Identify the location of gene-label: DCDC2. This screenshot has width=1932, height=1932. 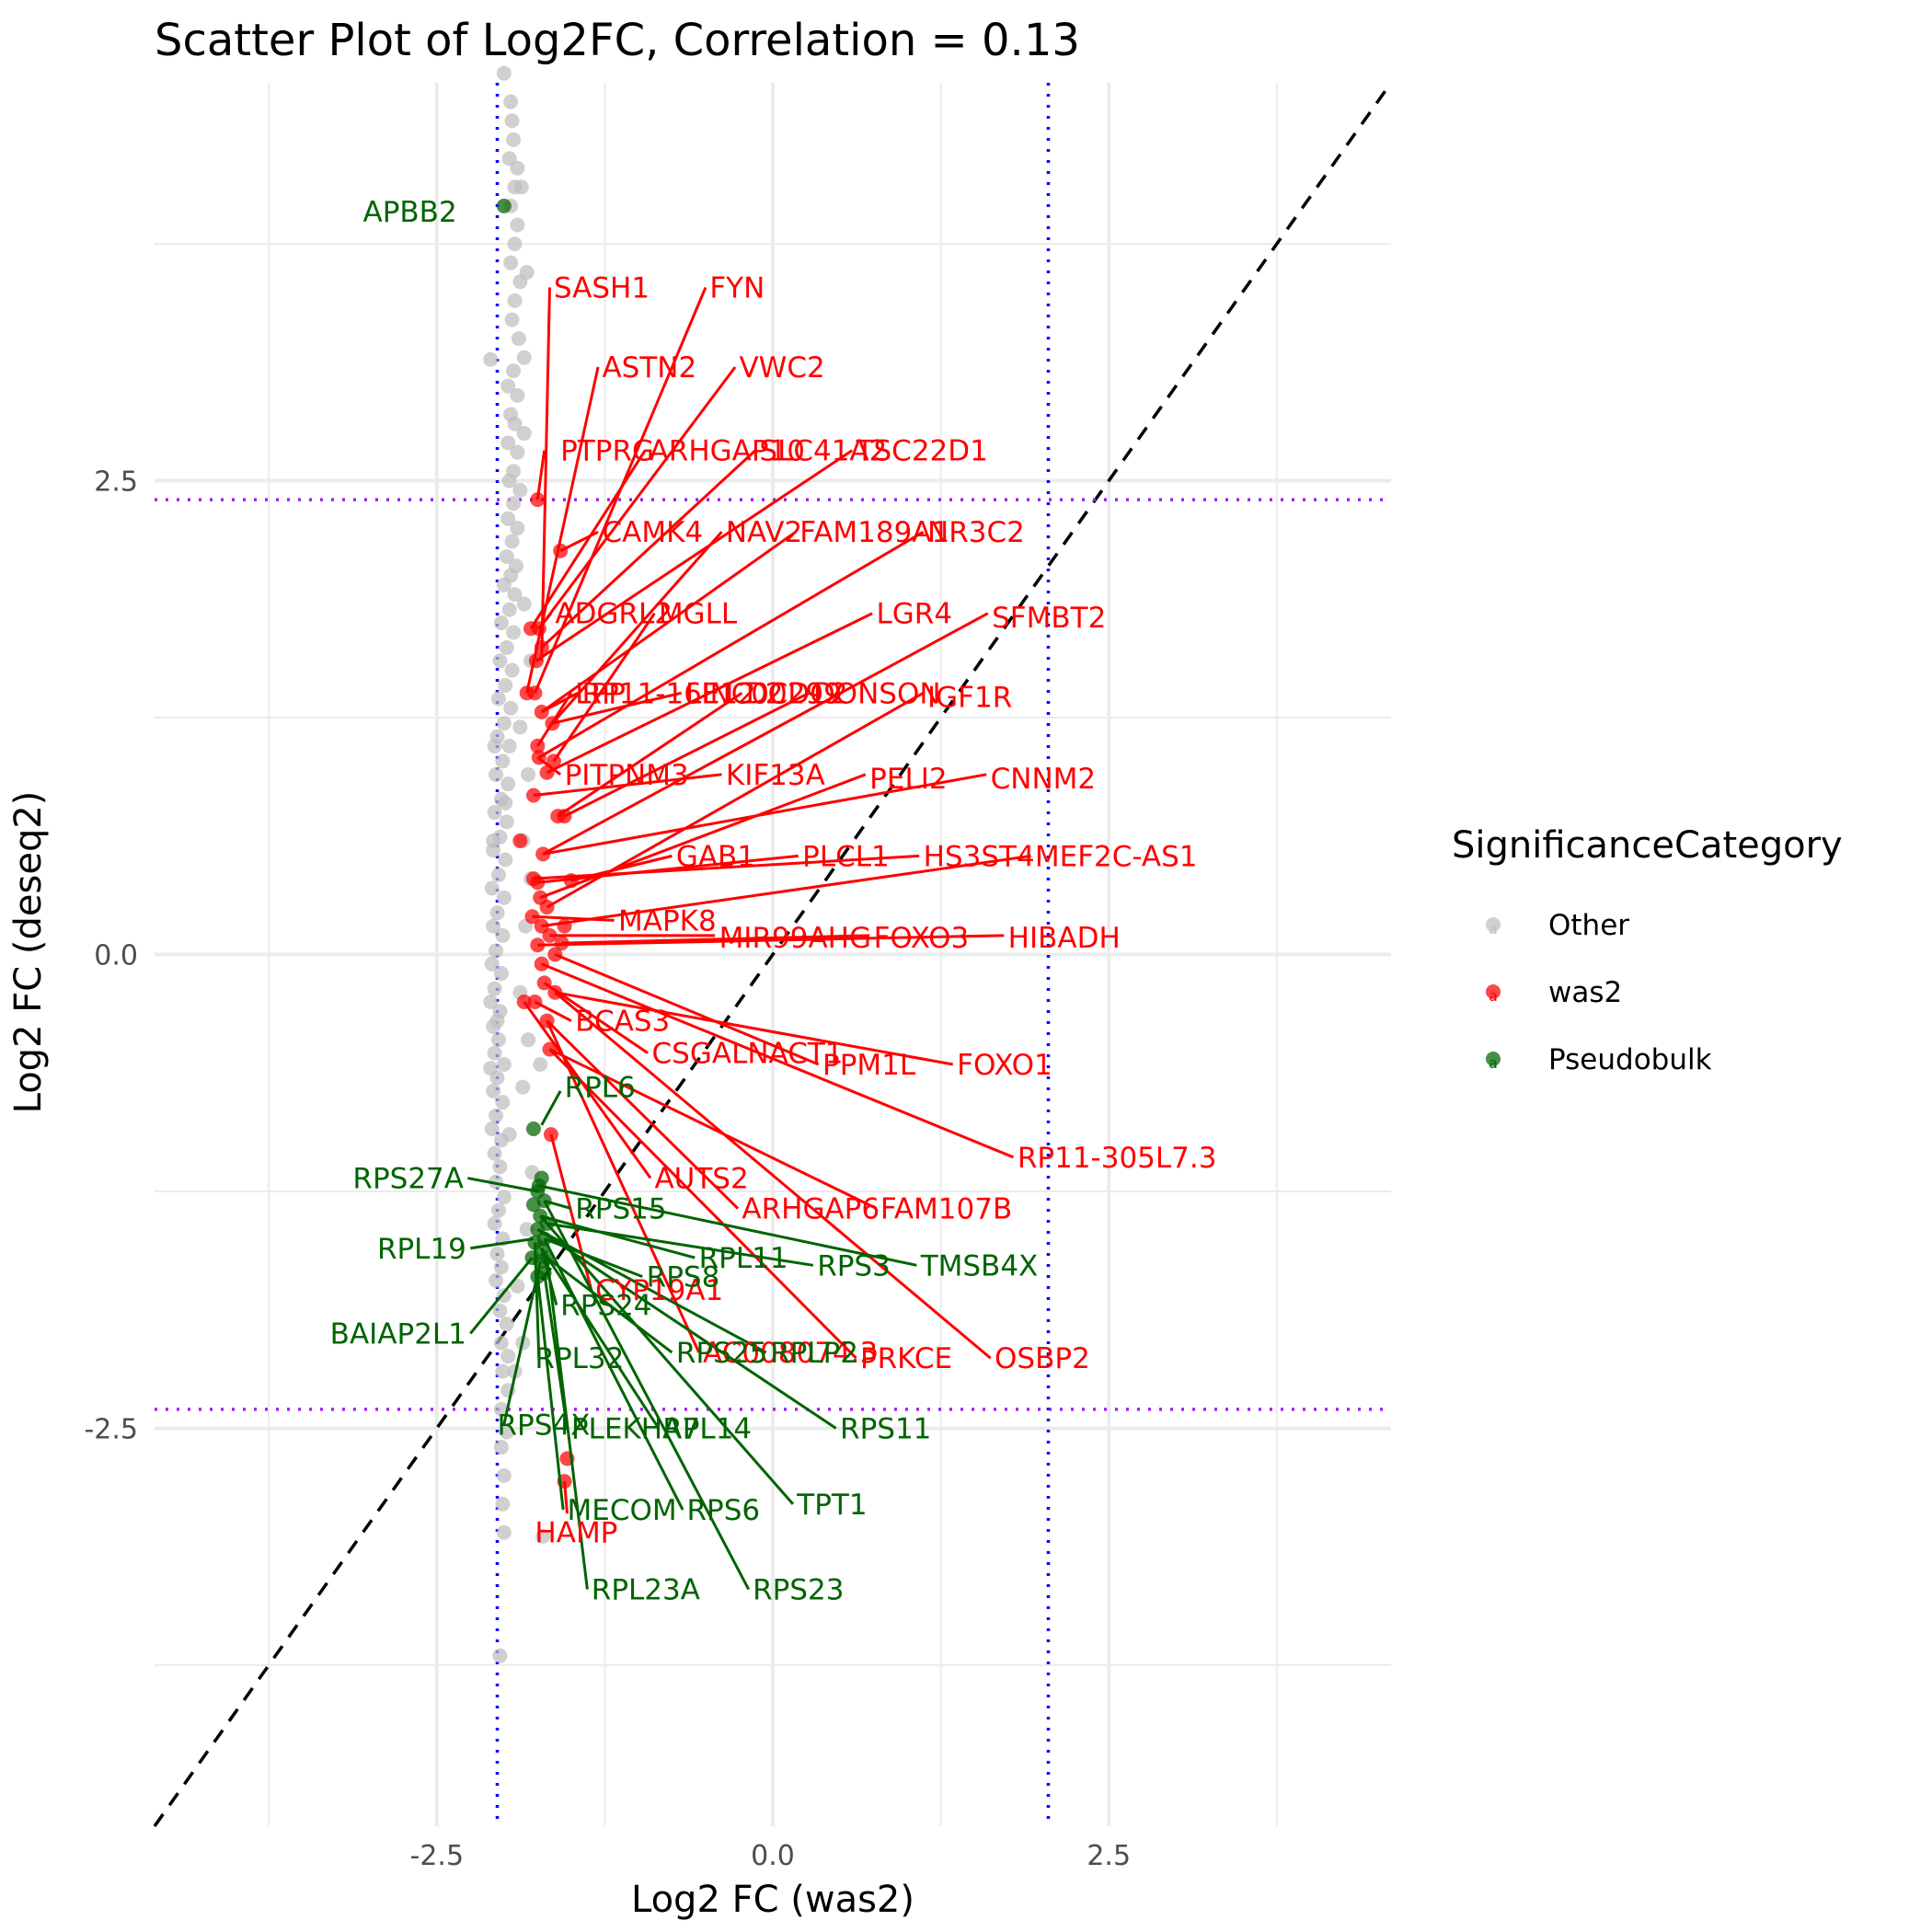
(797, 693).